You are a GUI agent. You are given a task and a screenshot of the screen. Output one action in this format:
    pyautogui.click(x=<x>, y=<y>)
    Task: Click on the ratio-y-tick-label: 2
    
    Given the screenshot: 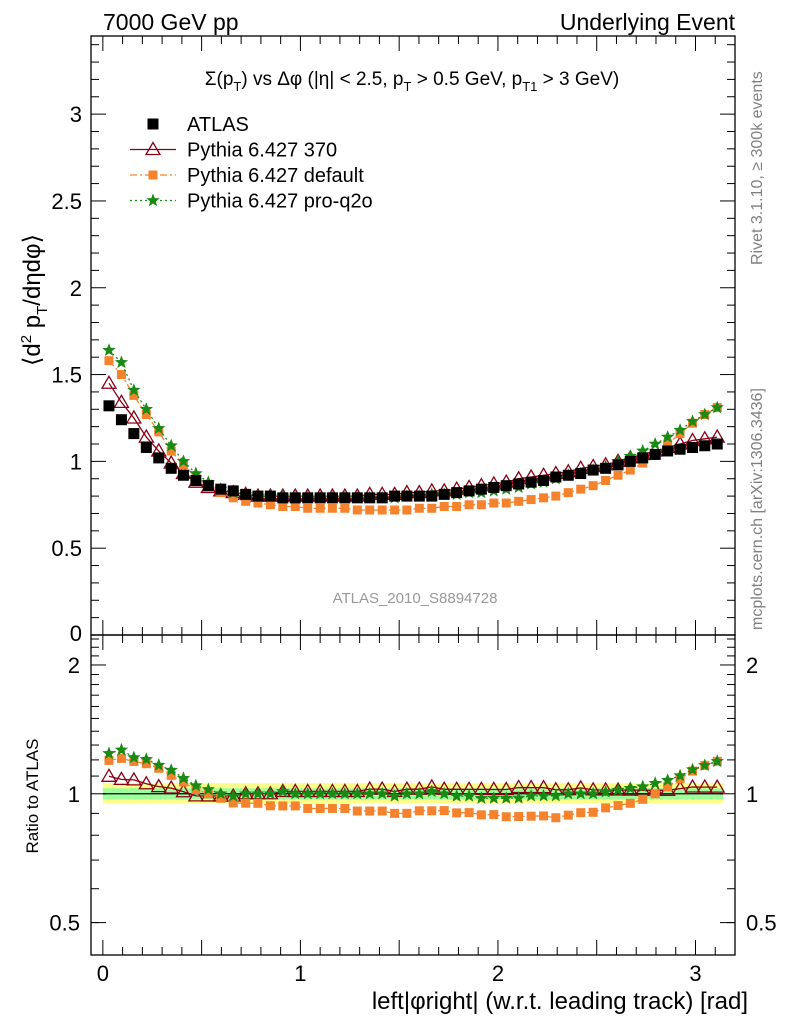 What is the action you would take?
    pyautogui.click(x=74, y=665)
    